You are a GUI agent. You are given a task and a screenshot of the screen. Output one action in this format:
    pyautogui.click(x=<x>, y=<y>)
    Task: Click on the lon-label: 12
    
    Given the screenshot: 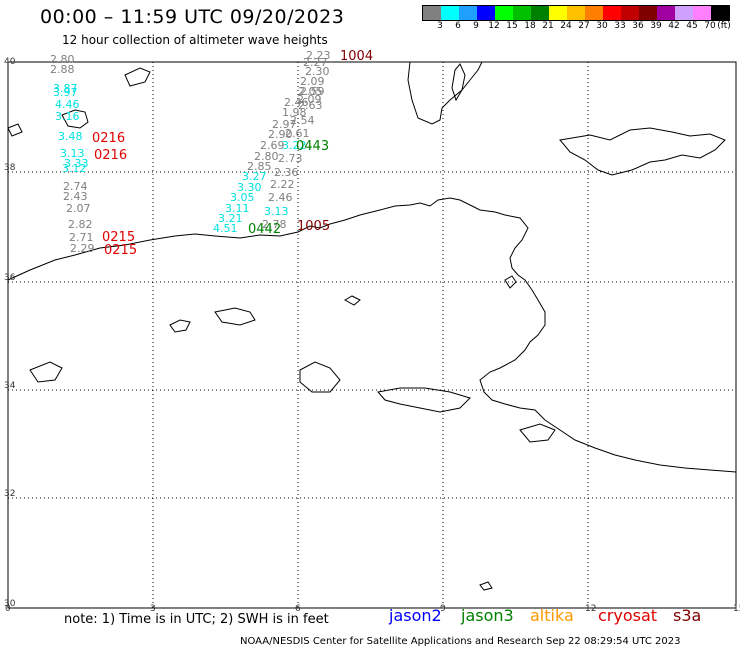 What is the action you would take?
    pyautogui.click(x=590, y=609)
    